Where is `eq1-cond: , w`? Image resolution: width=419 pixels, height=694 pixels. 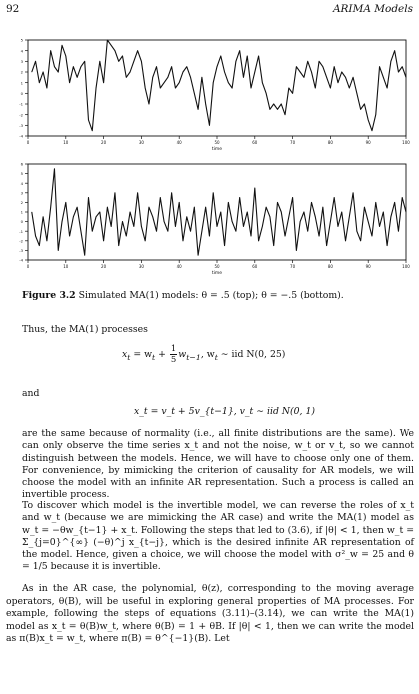 eq1-cond: , w is located at coordinates (207, 354).